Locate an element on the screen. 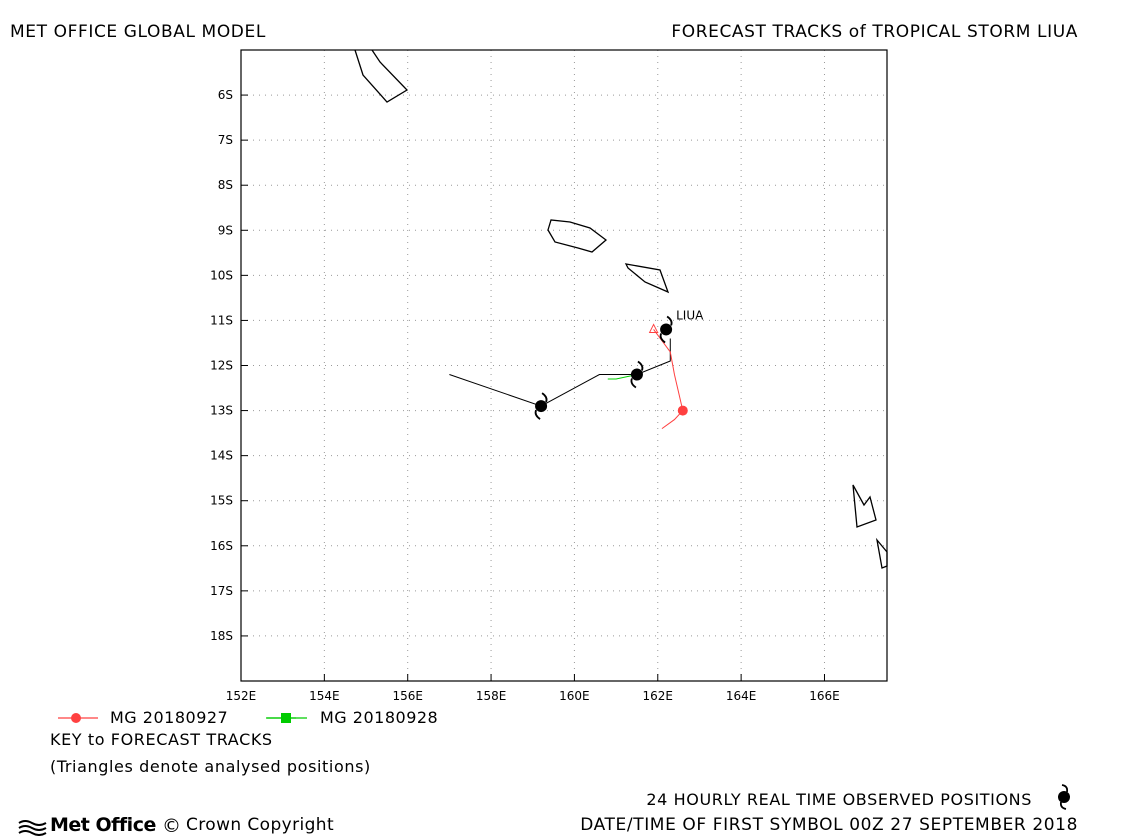 The width and height of the screenshot is (1130, 840). met-office-logo-icon is located at coordinates (32, 828).